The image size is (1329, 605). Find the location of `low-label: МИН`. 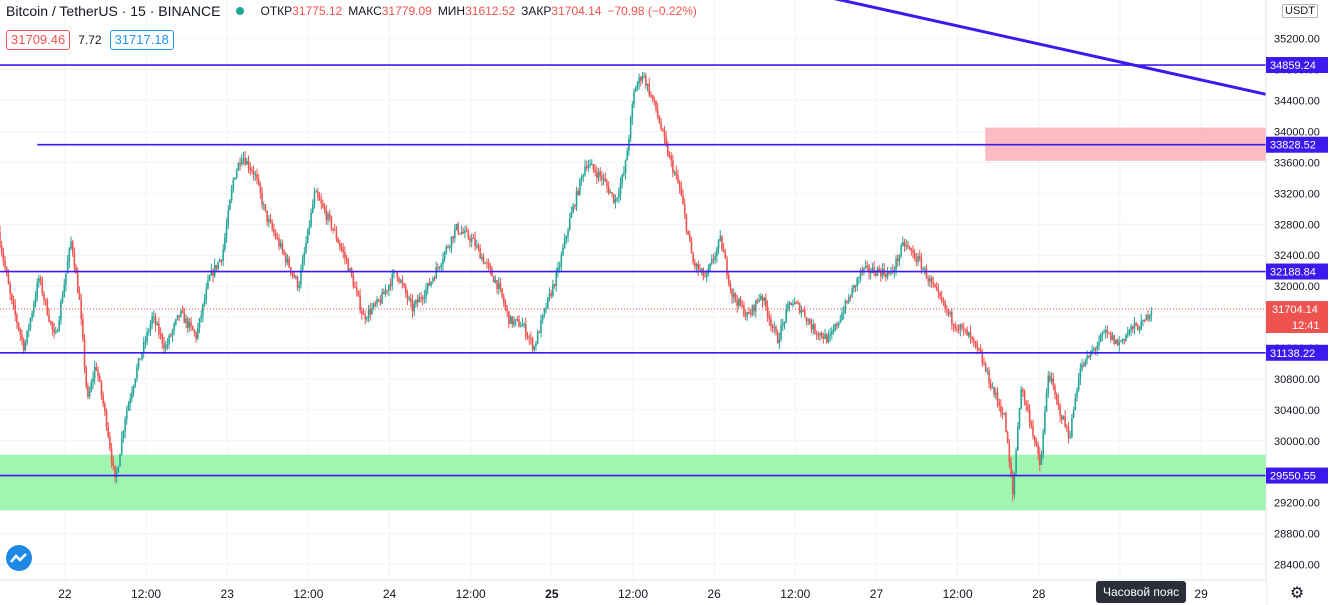

low-label: МИН is located at coordinates (451, 11).